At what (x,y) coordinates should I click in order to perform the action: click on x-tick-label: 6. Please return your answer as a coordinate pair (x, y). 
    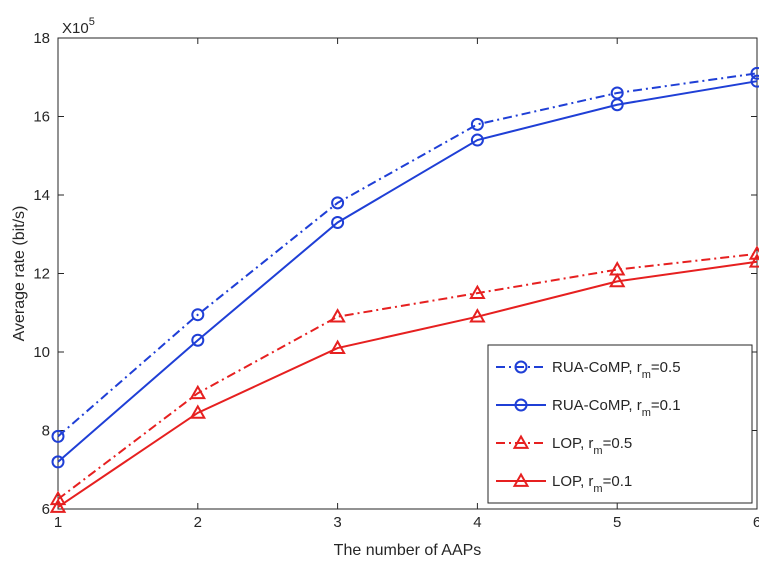
    Looking at the image, I should click on (756, 522).